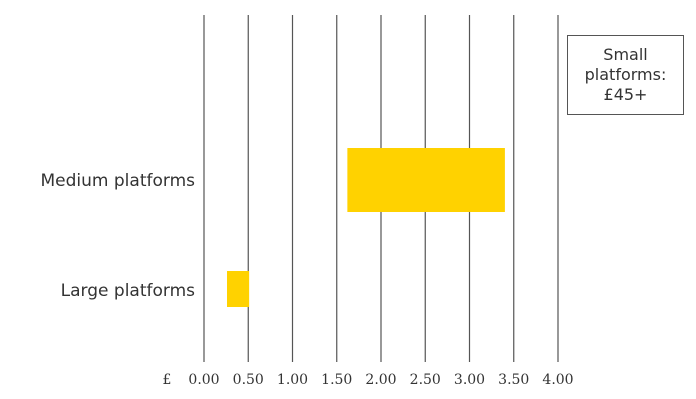 The image size is (696, 399). I want to click on tick-label-2: 1.00, so click(292, 380).